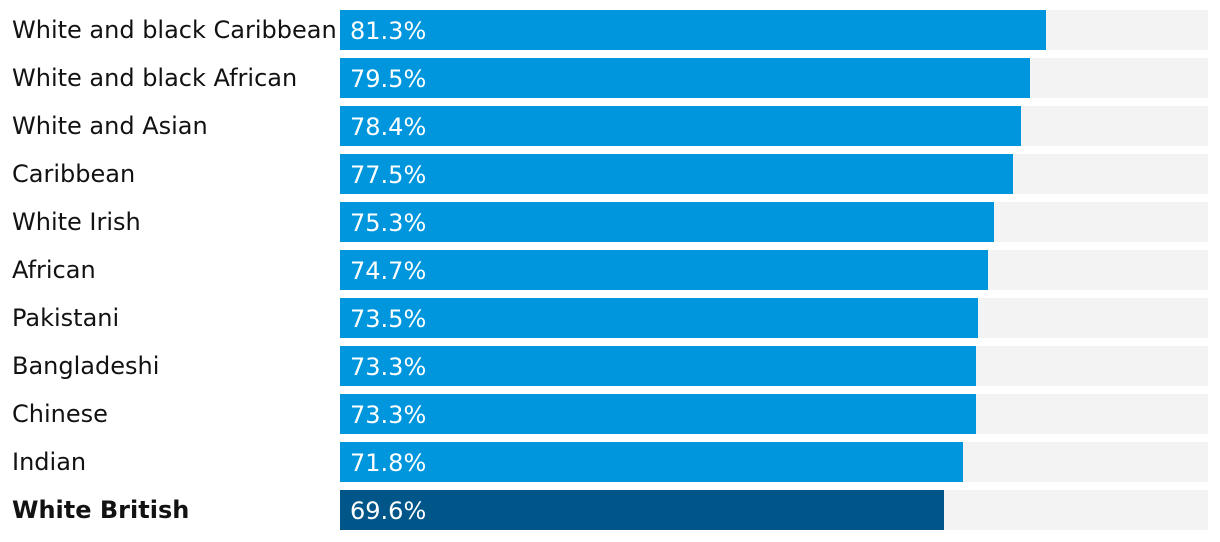 This screenshot has width=1220, height=542. What do you see at coordinates (693, 30) in the screenshot?
I see `bar: 81.3%` at bounding box center [693, 30].